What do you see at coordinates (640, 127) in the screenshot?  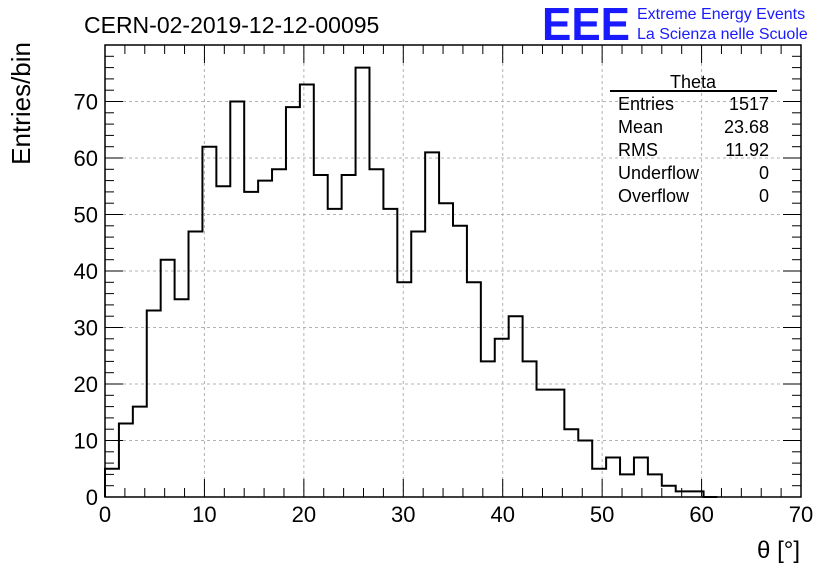 I see `stats-label-mean: Mean` at bounding box center [640, 127].